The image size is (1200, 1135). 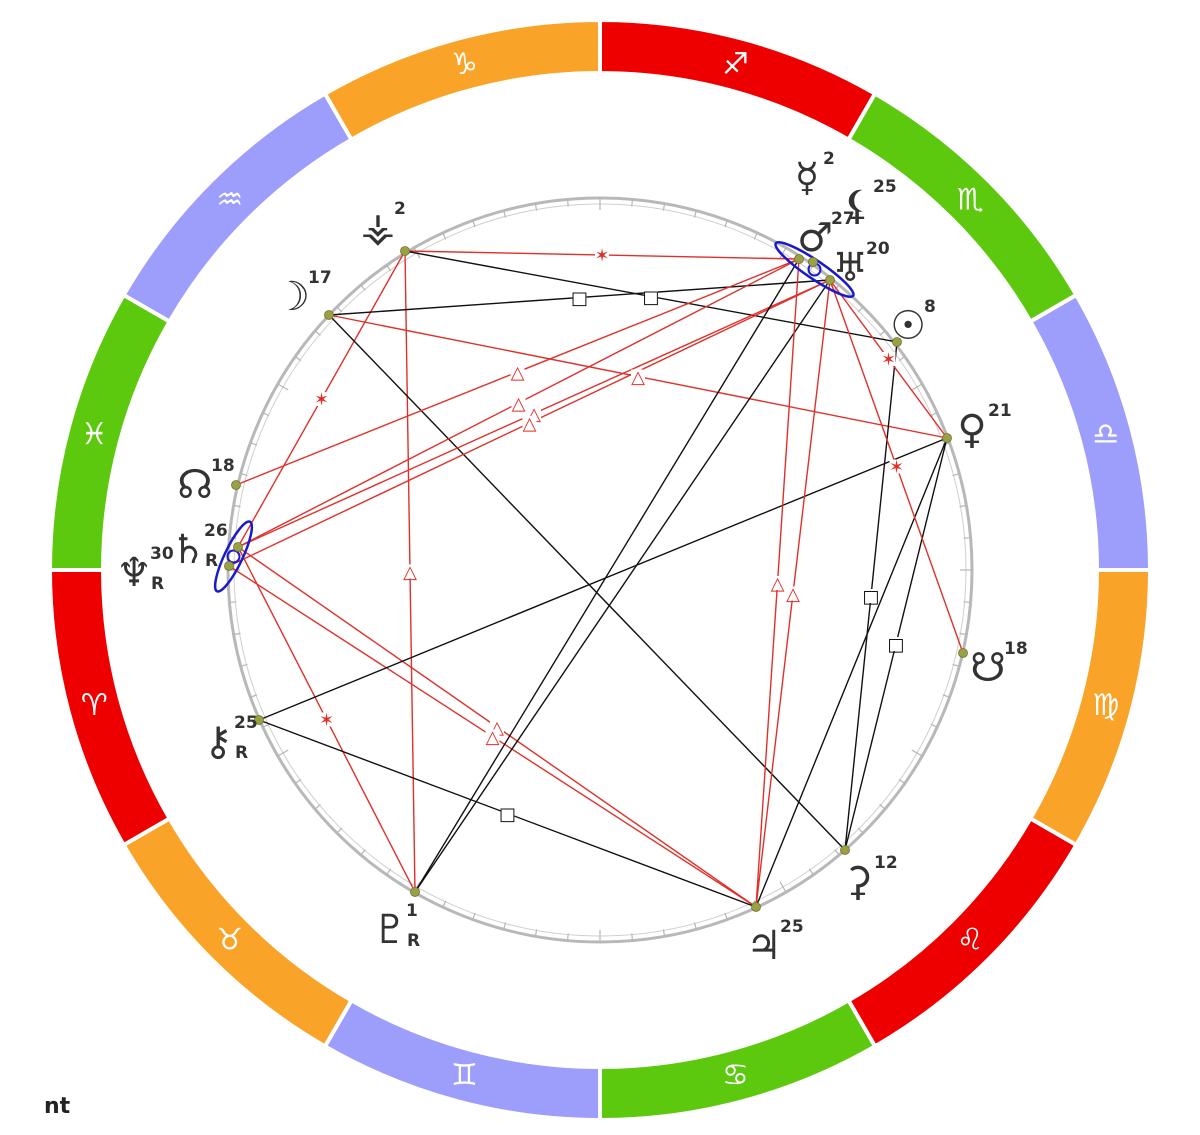 What do you see at coordinates (217, 742) in the screenshot?
I see `chiron-icon: ⚷` at bounding box center [217, 742].